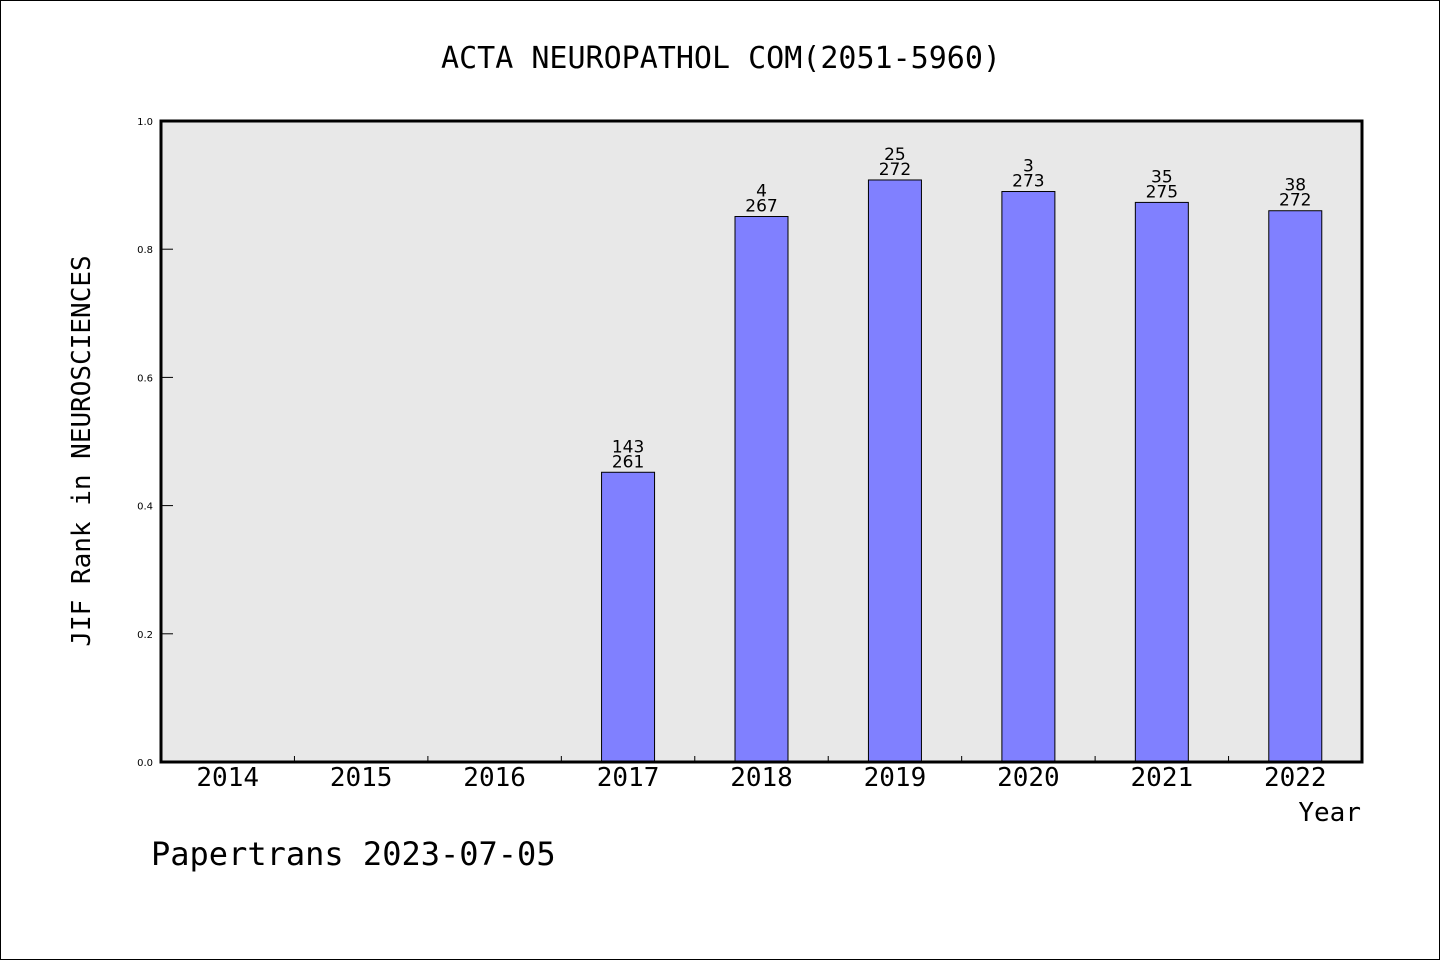 This screenshot has width=1440, height=961. What do you see at coordinates (1028, 167) in the screenshot?
I see `bar-rank-label-2020: 3` at bounding box center [1028, 167].